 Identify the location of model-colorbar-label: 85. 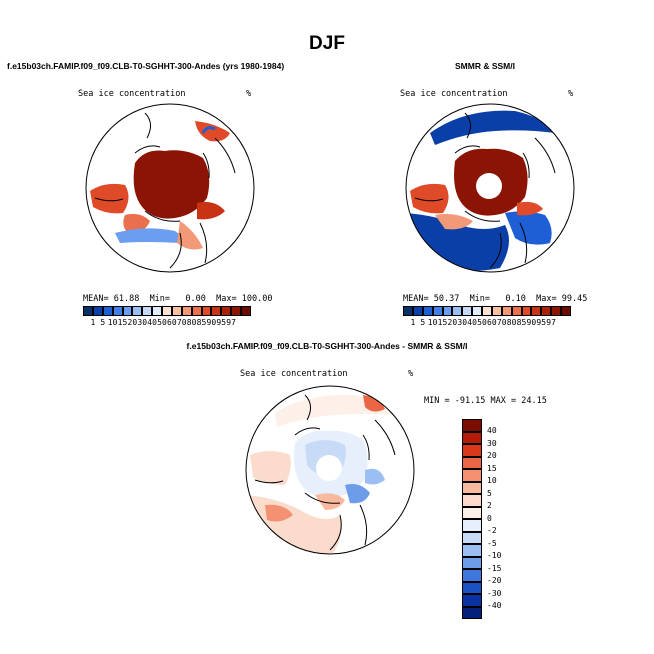
(201, 322).